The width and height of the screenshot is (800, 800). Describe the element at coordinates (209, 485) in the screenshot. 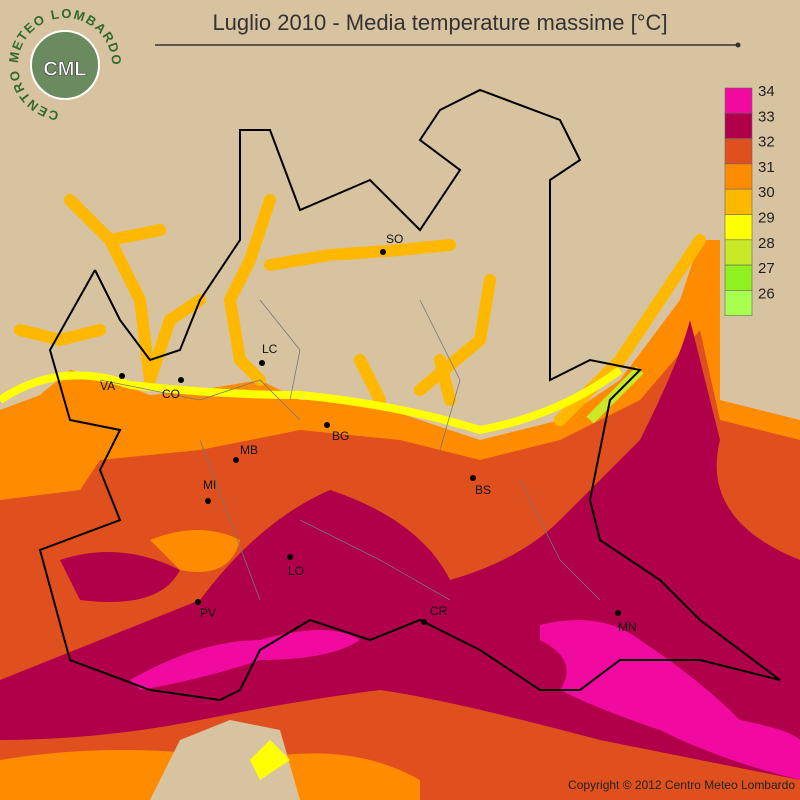

I see `city-label: MI` at that location.